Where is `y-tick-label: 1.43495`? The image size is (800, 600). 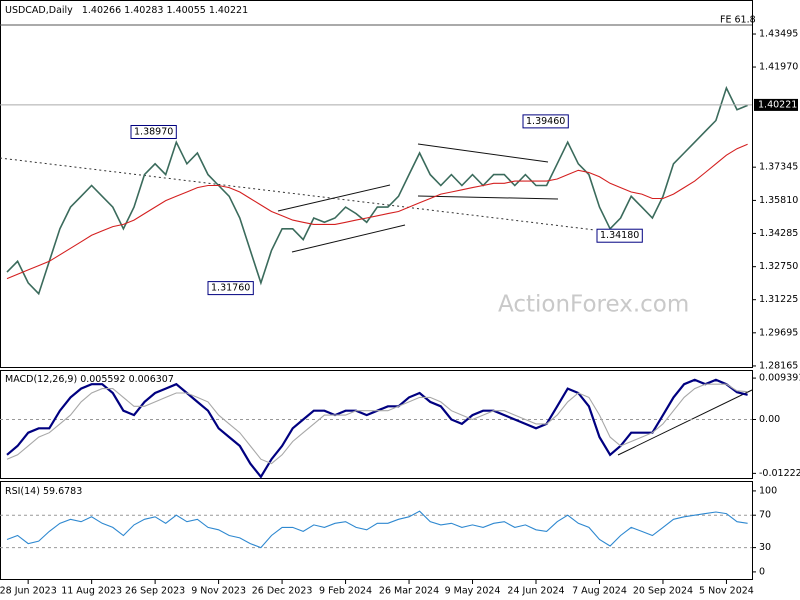 y-tick-label: 1.43495 is located at coordinates (778, 34).